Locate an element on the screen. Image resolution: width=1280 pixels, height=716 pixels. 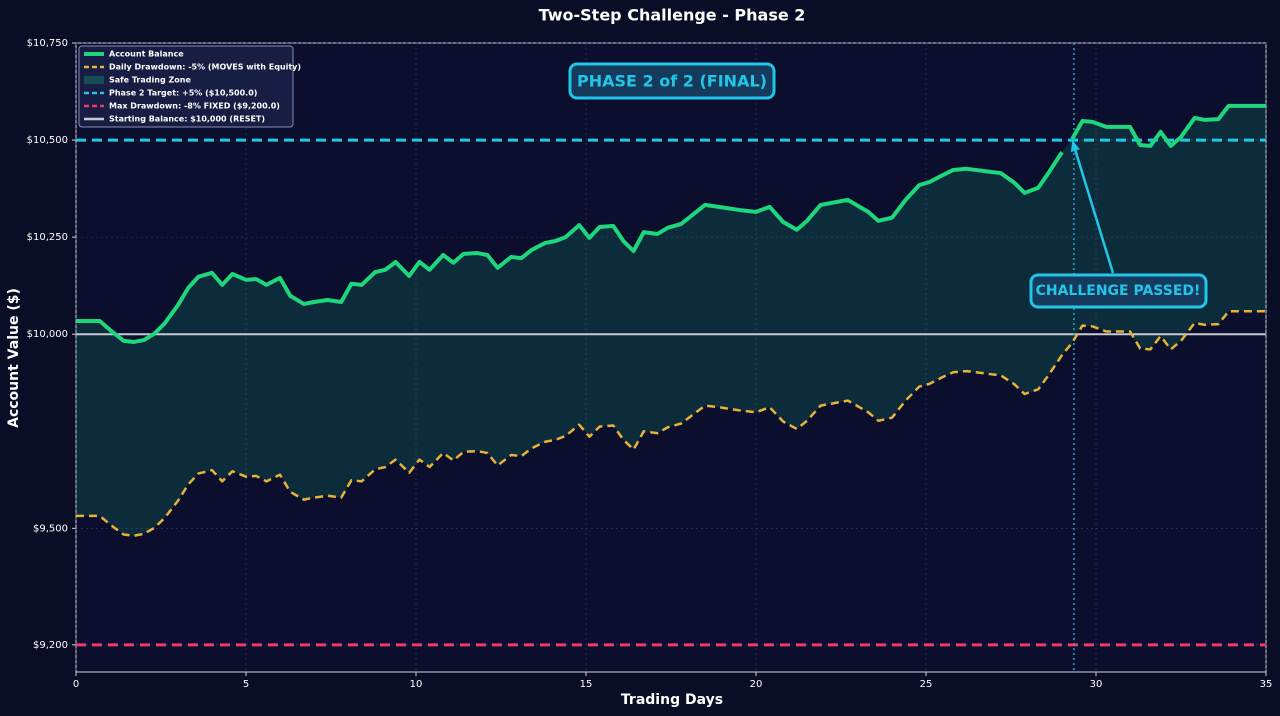
phase-annotation: PHASE 2 of 2 (FINAL) is located at coordinates (672, 81).